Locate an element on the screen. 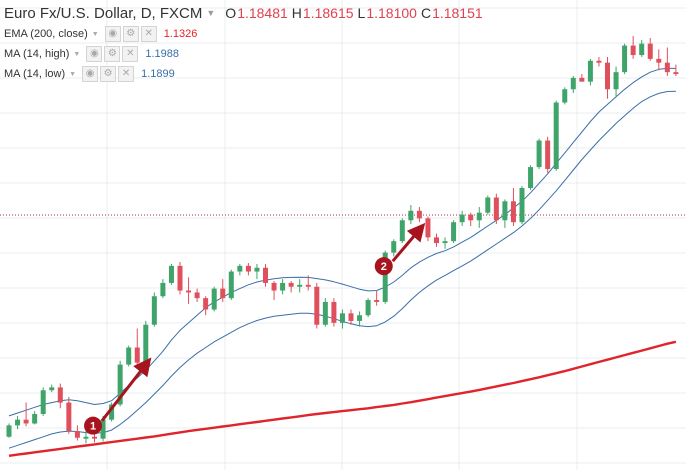 This screenshot has width=686, height=470. annotation-arrow is located at coordinates (126, 389).